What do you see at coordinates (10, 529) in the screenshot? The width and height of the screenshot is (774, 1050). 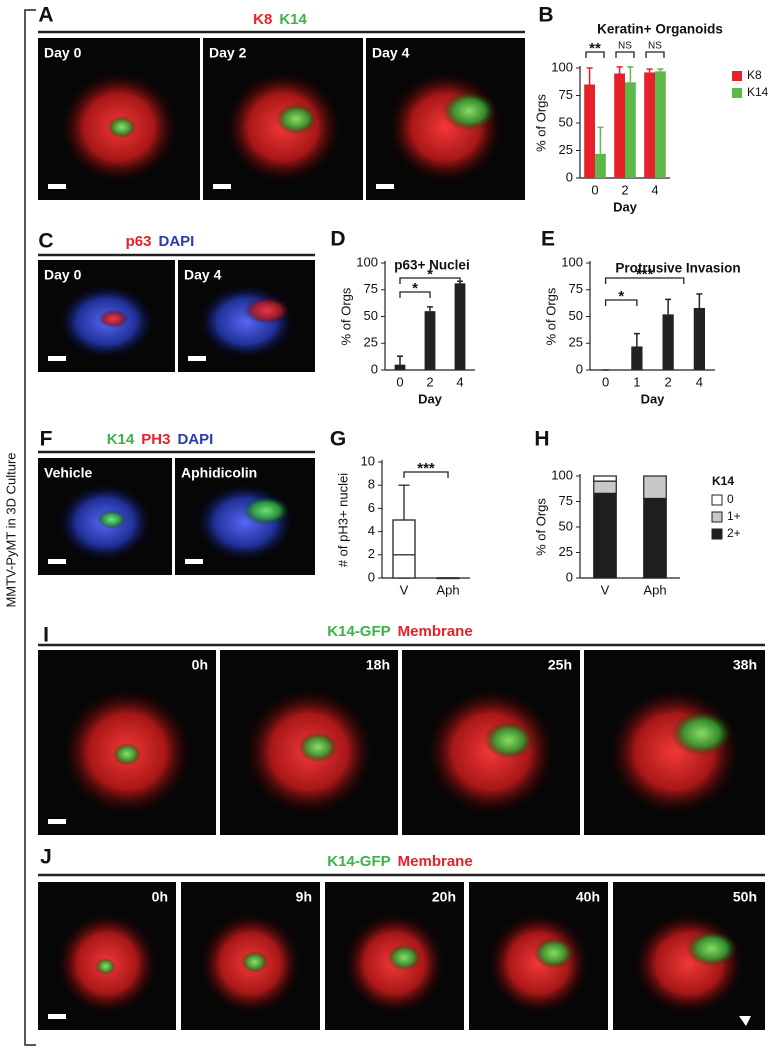 I see `side-label: MMTV-PyMT in 3D Culture` at bounding box center [10, 529].